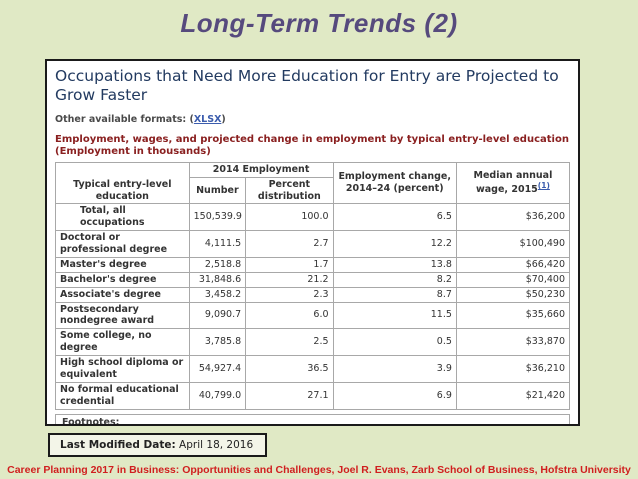  I want to click on row-percent: 27.1, so click(289, 395).